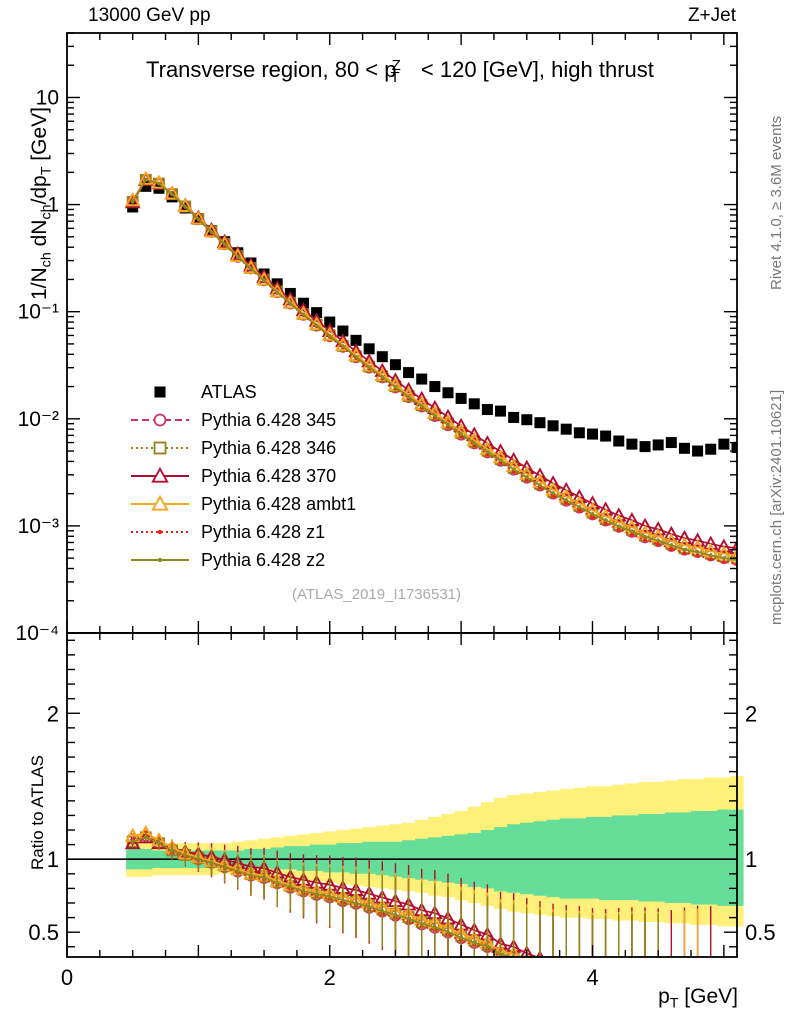  Describe the element at coordinates (619, 981) in the screenshot. I see `marker-square-open` at that location.